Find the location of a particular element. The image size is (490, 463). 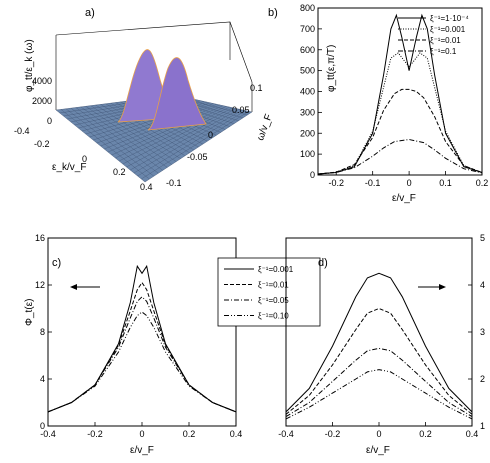

panel-d-series is located at coordinates (379, 346).